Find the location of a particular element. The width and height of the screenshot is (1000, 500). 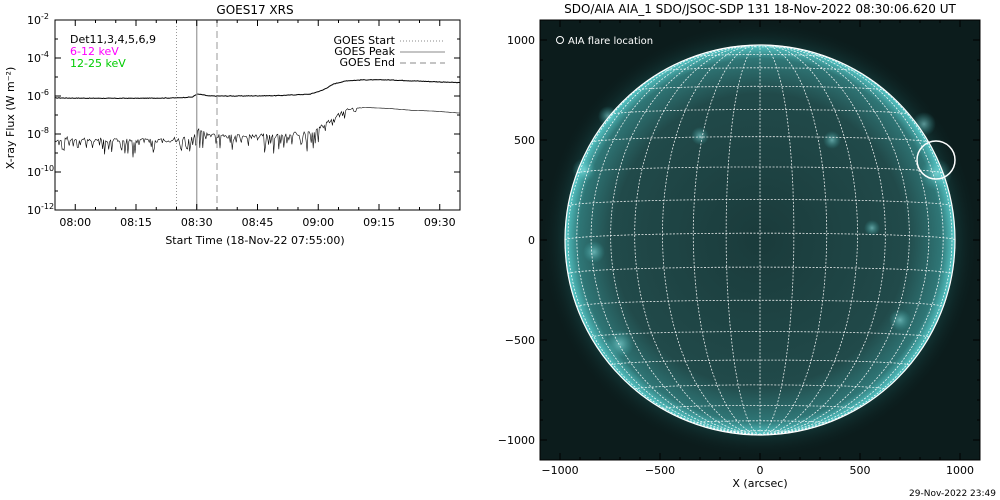

goes-y-tick-label: 10⁻¹² is located at coordinates (40, 209).